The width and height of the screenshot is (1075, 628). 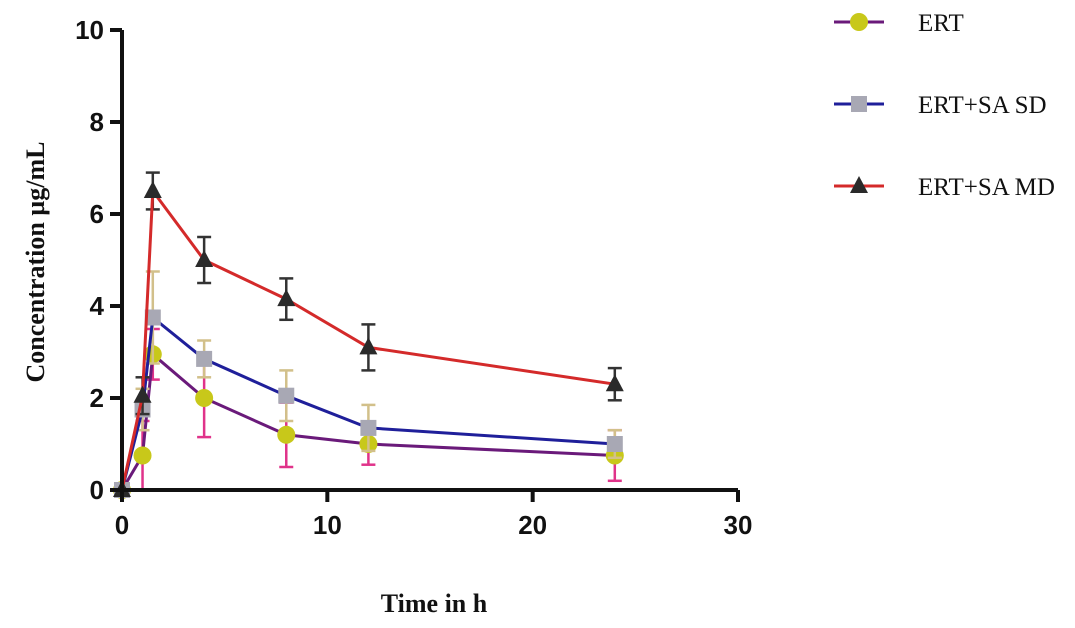 What do you see at coordinates (97, 306) in the screenshot?
I see `y-tick-label: 4` at bounding box center [97, 306].